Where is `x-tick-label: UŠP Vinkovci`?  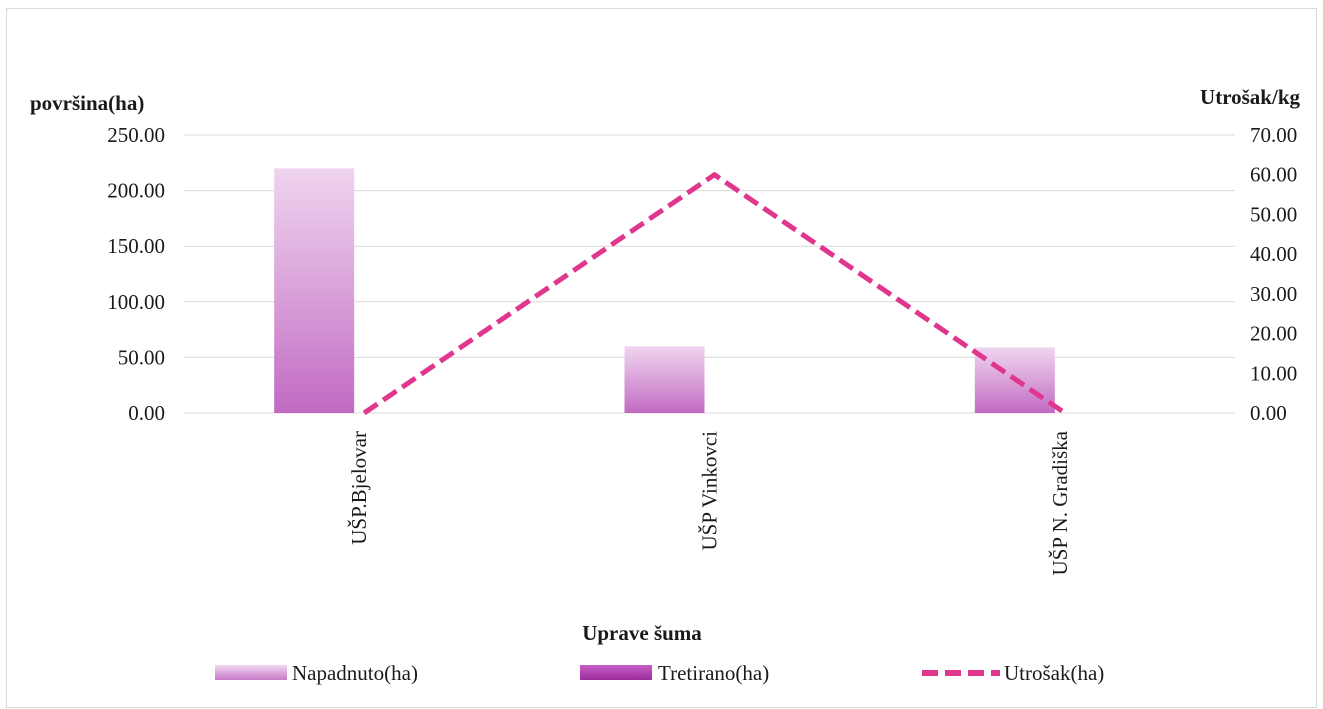 x-tick-label: UŠP Vinkovci is located at coordinates (710, 491).